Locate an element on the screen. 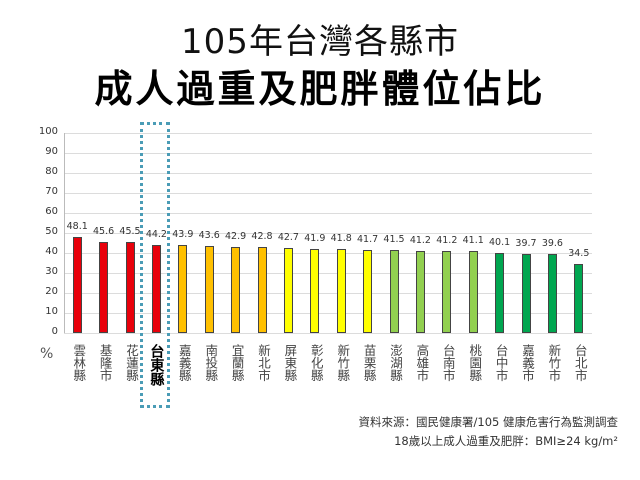 The height and width of the screenshot is (480, 640). x-category-label: 苗栗縣 is located at coordinates (369, 363).